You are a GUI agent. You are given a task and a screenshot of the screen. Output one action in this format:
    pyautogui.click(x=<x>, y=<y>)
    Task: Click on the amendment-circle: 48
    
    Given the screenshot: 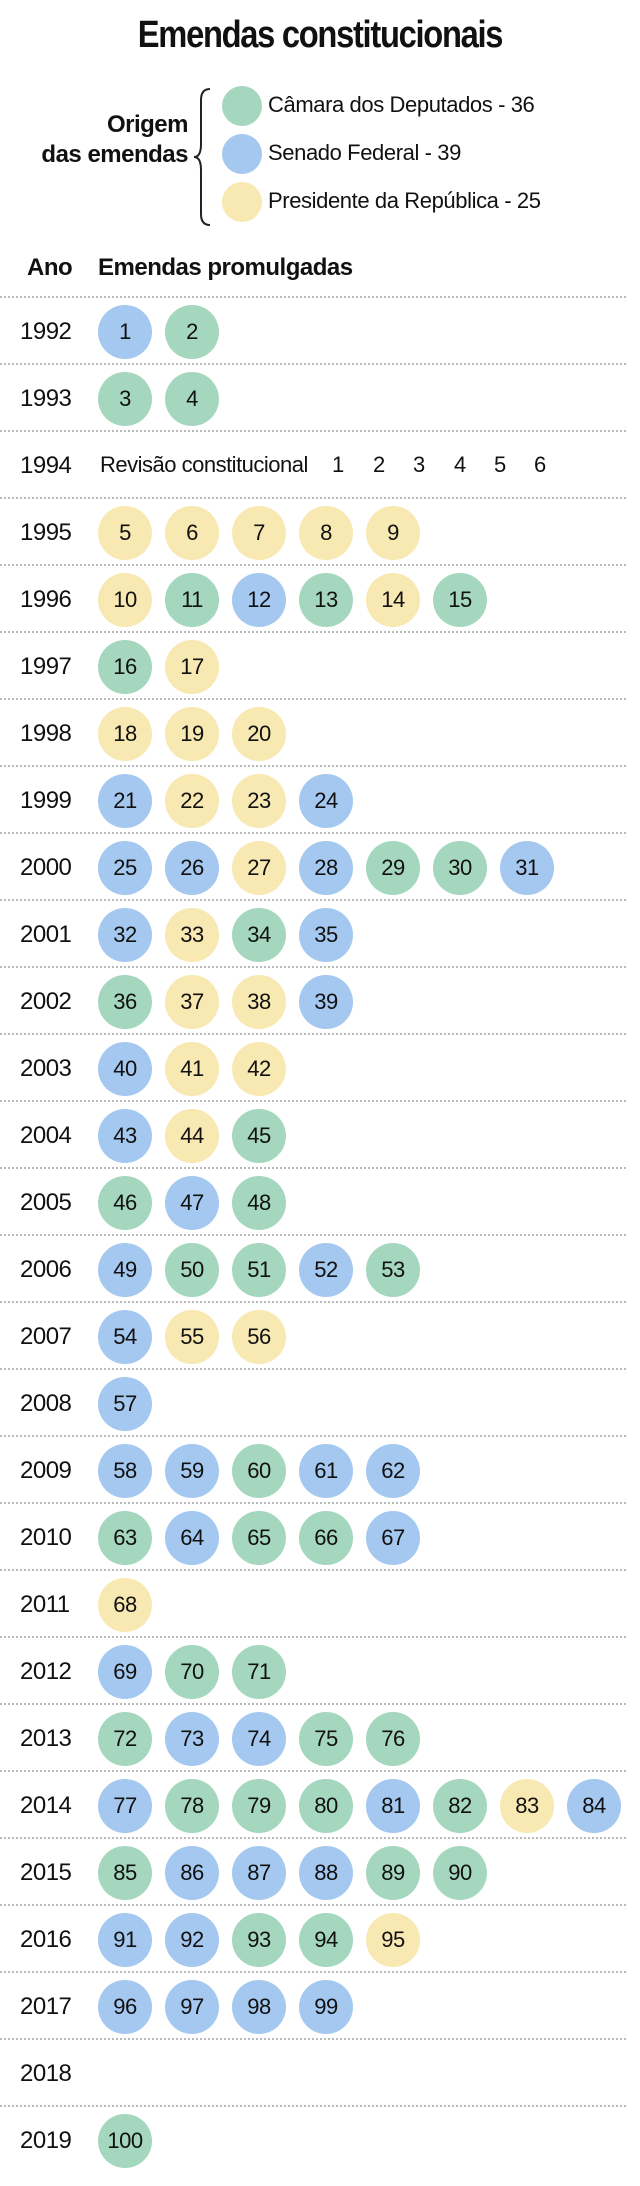 What is the action you would take?
    pyautogui.click(x=259, y=1203)
    